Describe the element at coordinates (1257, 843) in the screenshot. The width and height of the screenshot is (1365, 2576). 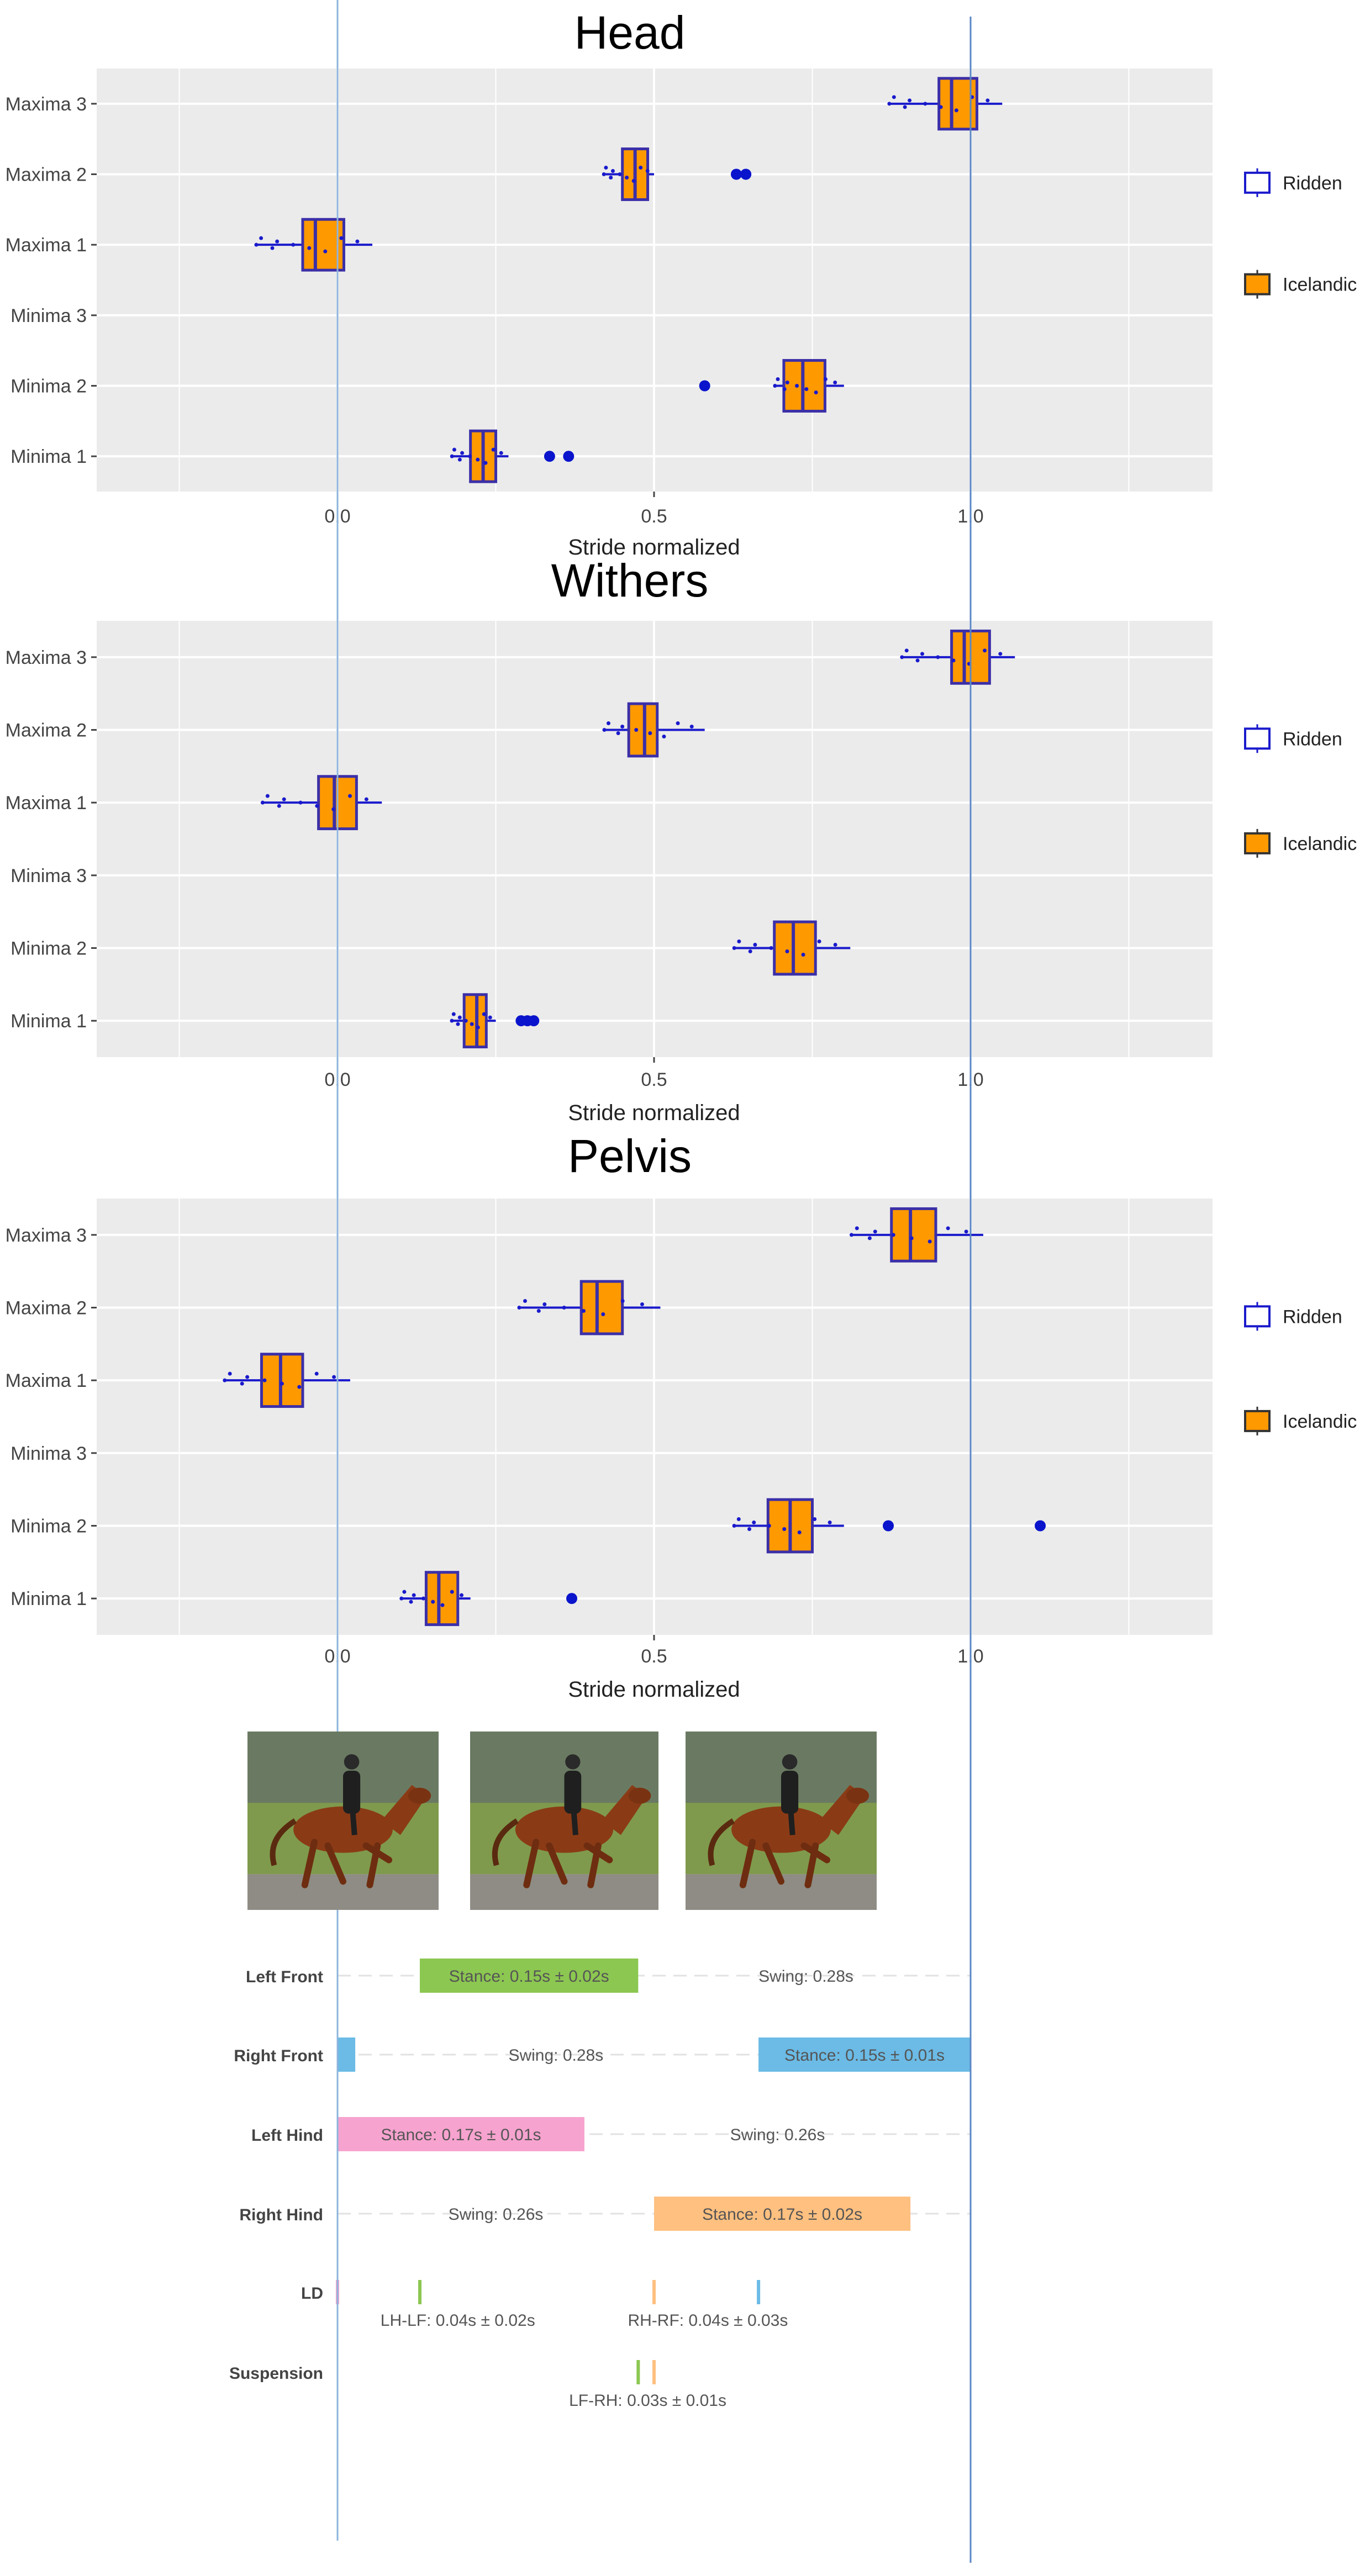
I see `legend-key-icelandic` at that location.